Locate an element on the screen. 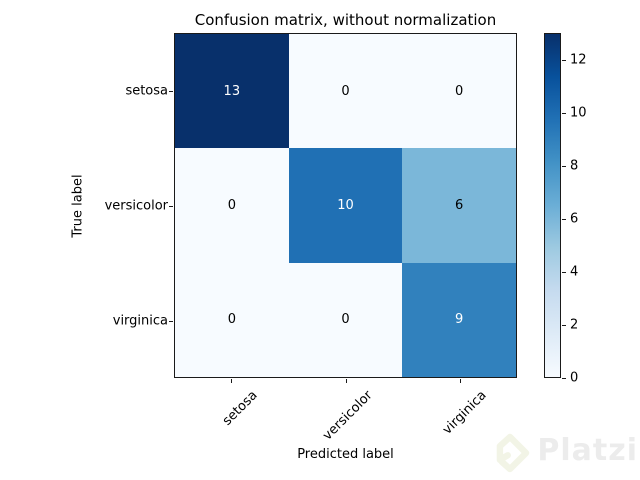 The image size is (640, 480). chart-title: Confusion matrix, without normalization is located at coordinates (345, 20).